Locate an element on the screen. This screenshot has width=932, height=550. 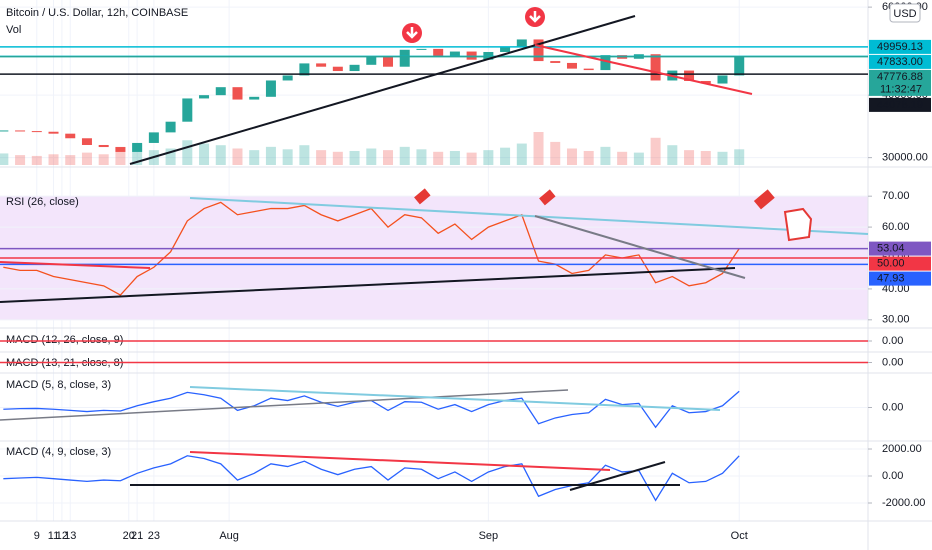
y-tick-label: 30000.00 is located at coordinates (905, 158).